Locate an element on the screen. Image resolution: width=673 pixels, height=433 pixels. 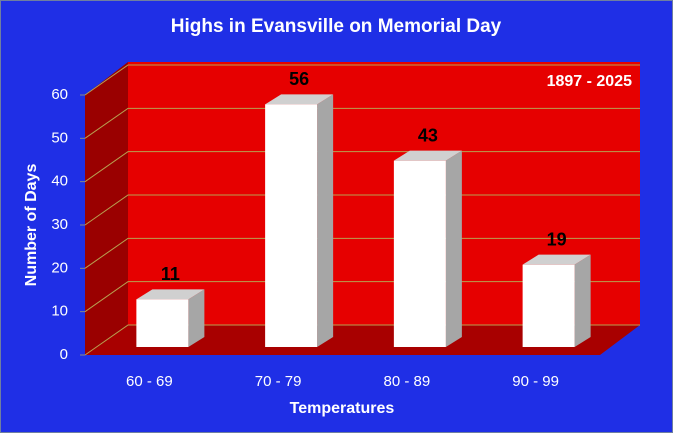
value-label: 11 is located at coordinates (170, 274).